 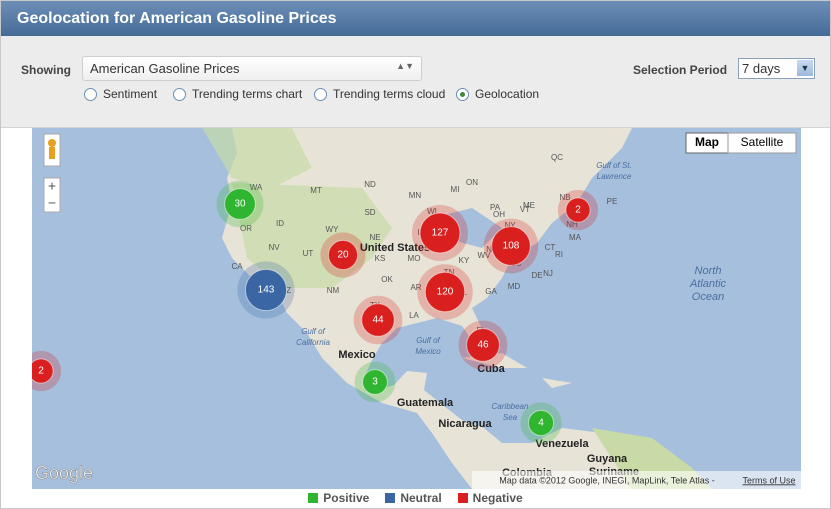 I want to click on map-label: PE, so click(x=612, y=201).